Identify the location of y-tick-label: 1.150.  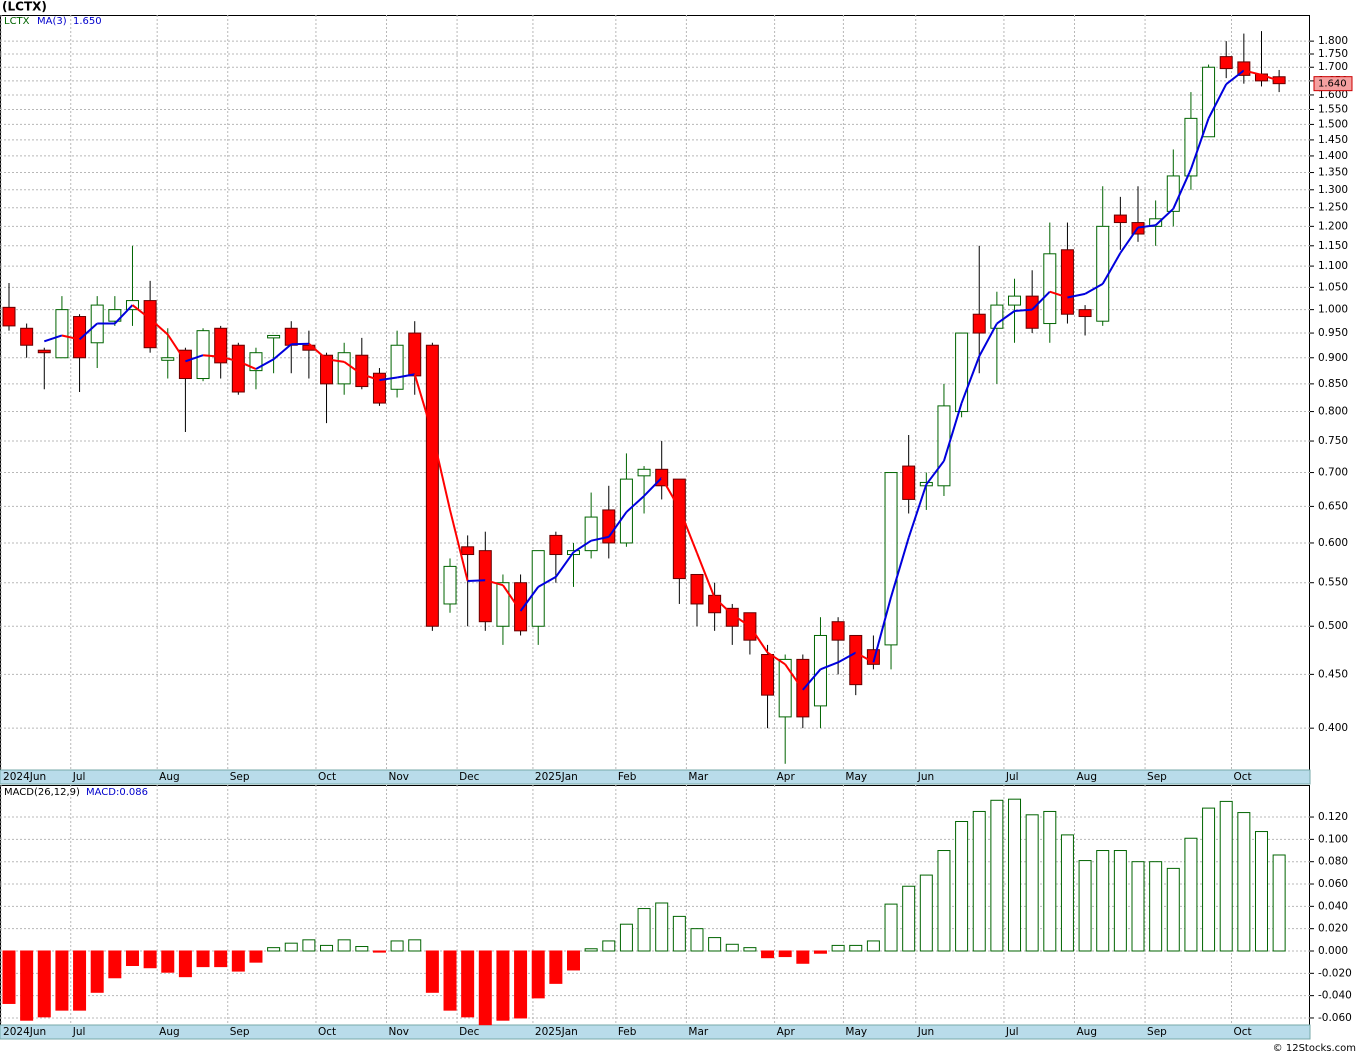
(1333, 246).